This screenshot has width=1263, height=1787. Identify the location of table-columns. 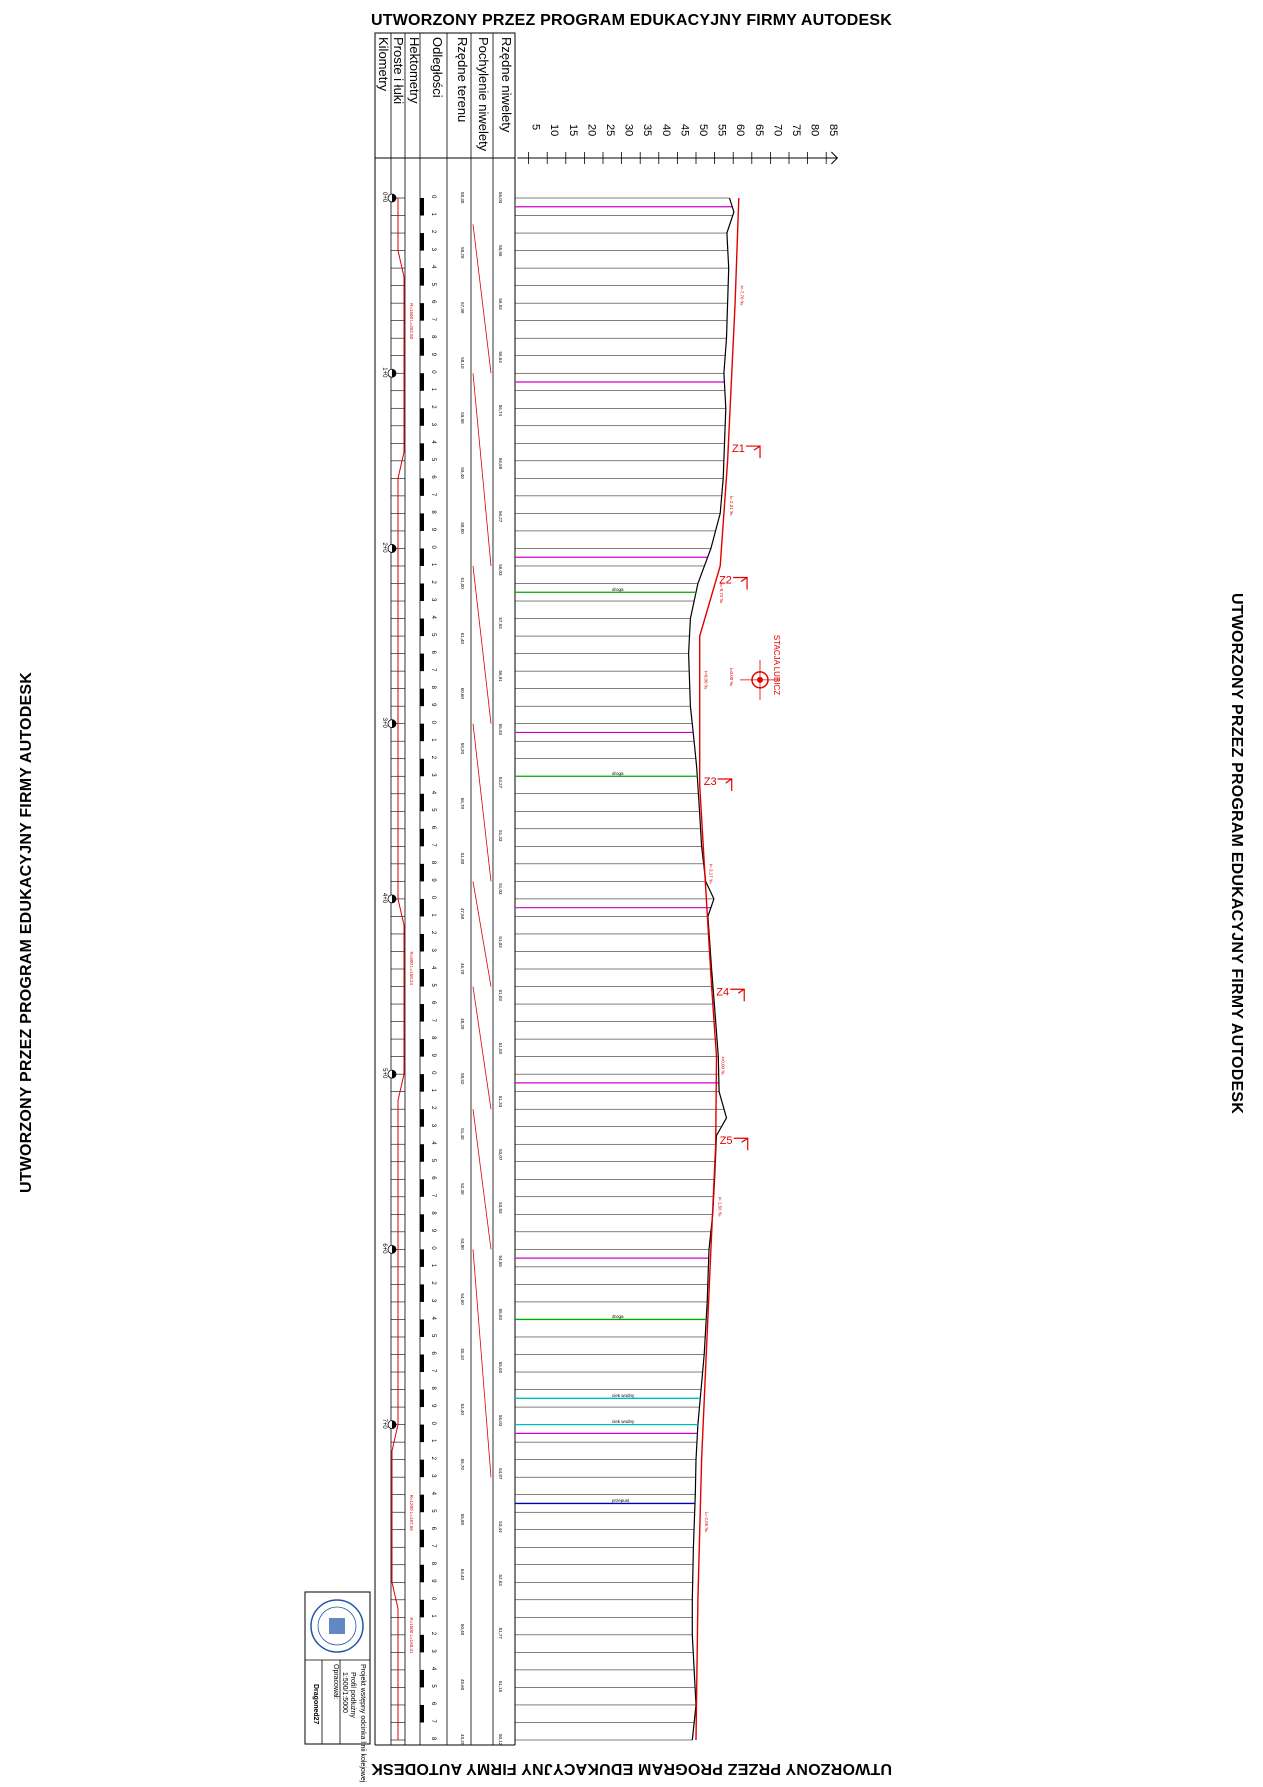
(442, 889).